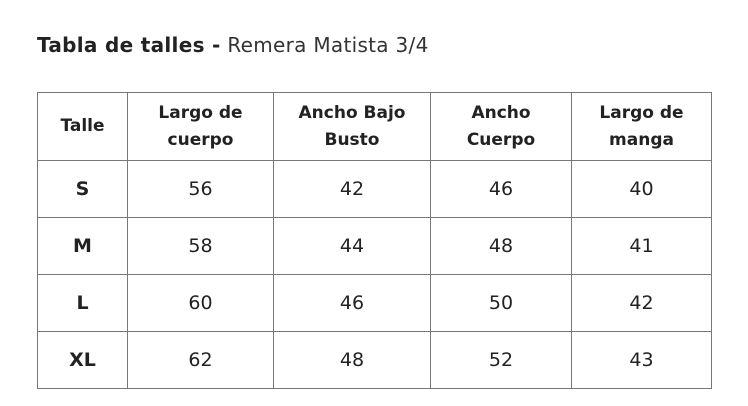 The height and width of the screenshot is (406, 748). Describe the element at coordinates (200, 126) in the screenshot. I see `column-header: Largo de cuerpo` at that location.